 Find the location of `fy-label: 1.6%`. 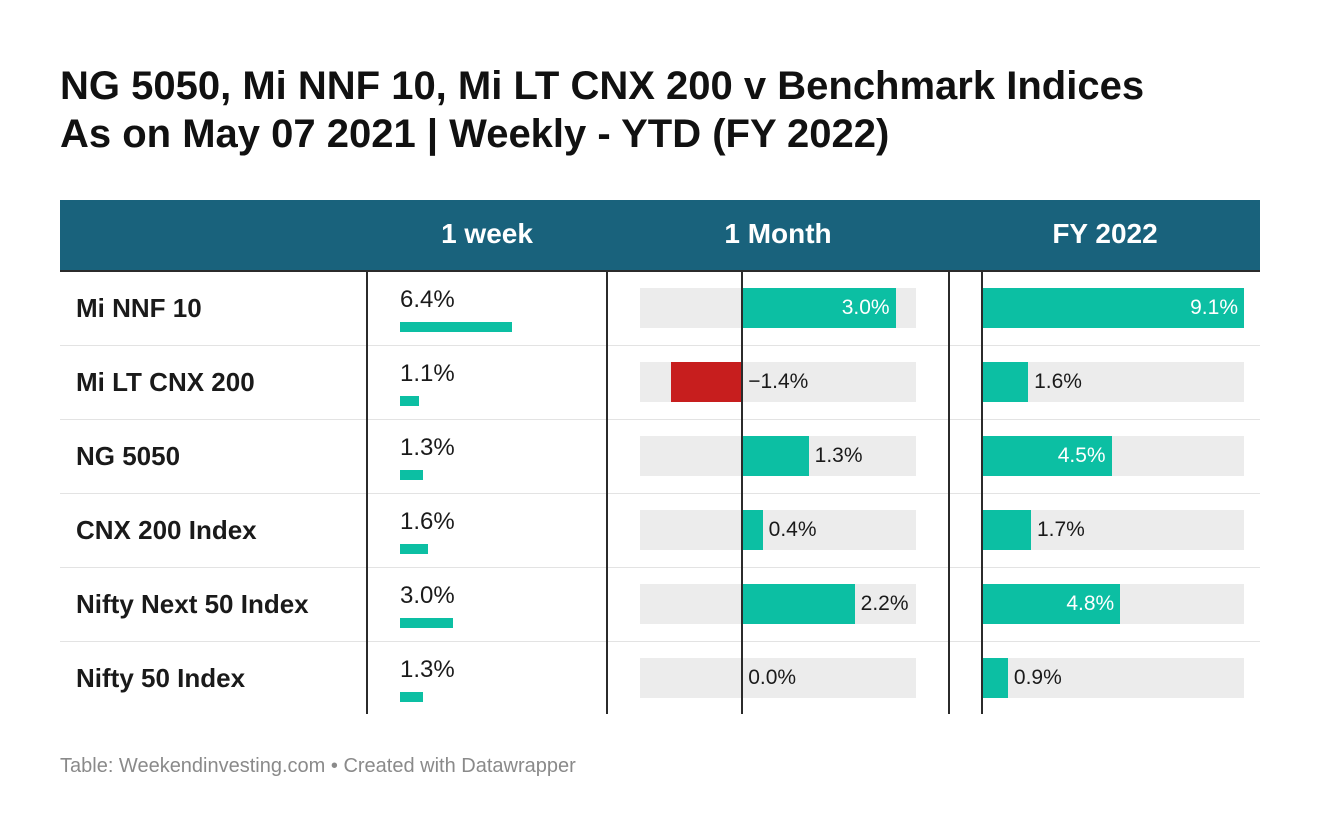

fy-label: 1.6% is located at coordinates (1058, 381).